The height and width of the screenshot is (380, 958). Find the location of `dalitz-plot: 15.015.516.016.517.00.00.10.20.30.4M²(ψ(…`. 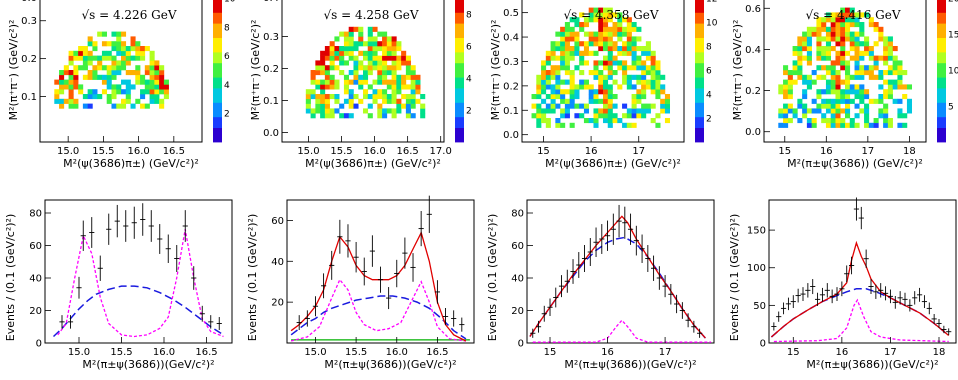

dalitz-plot: 15.015.516.016.517.00.00.10.20.30.4M²(ψ(… is located at coordinates (362, 91).